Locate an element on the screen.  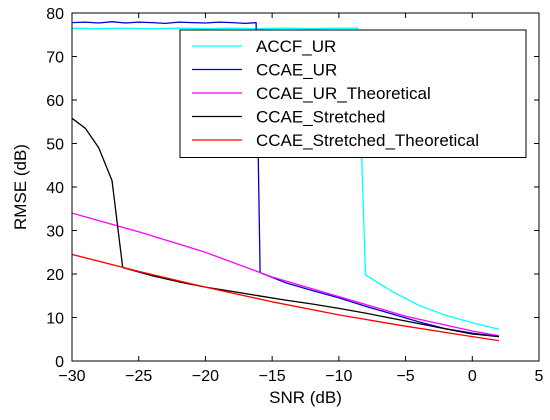
y-tick-label: 70 is located at coordinates (55, 58).